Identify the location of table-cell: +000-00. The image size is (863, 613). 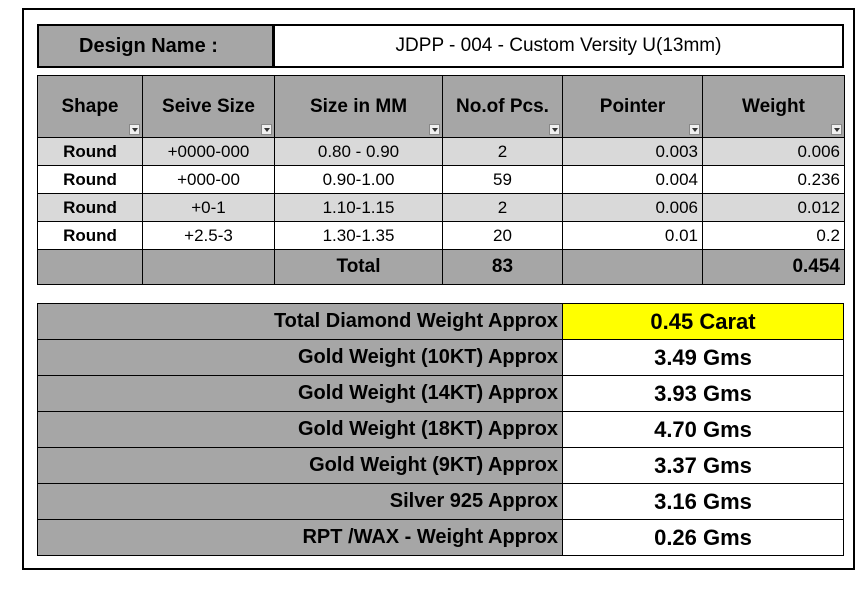
(208, 179).